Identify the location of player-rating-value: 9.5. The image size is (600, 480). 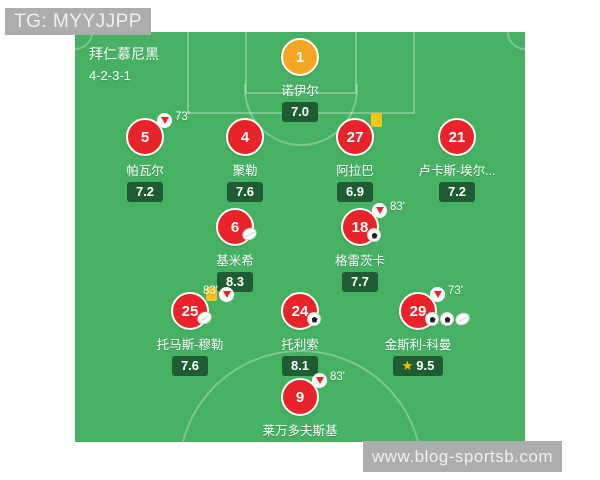
(425, 365).